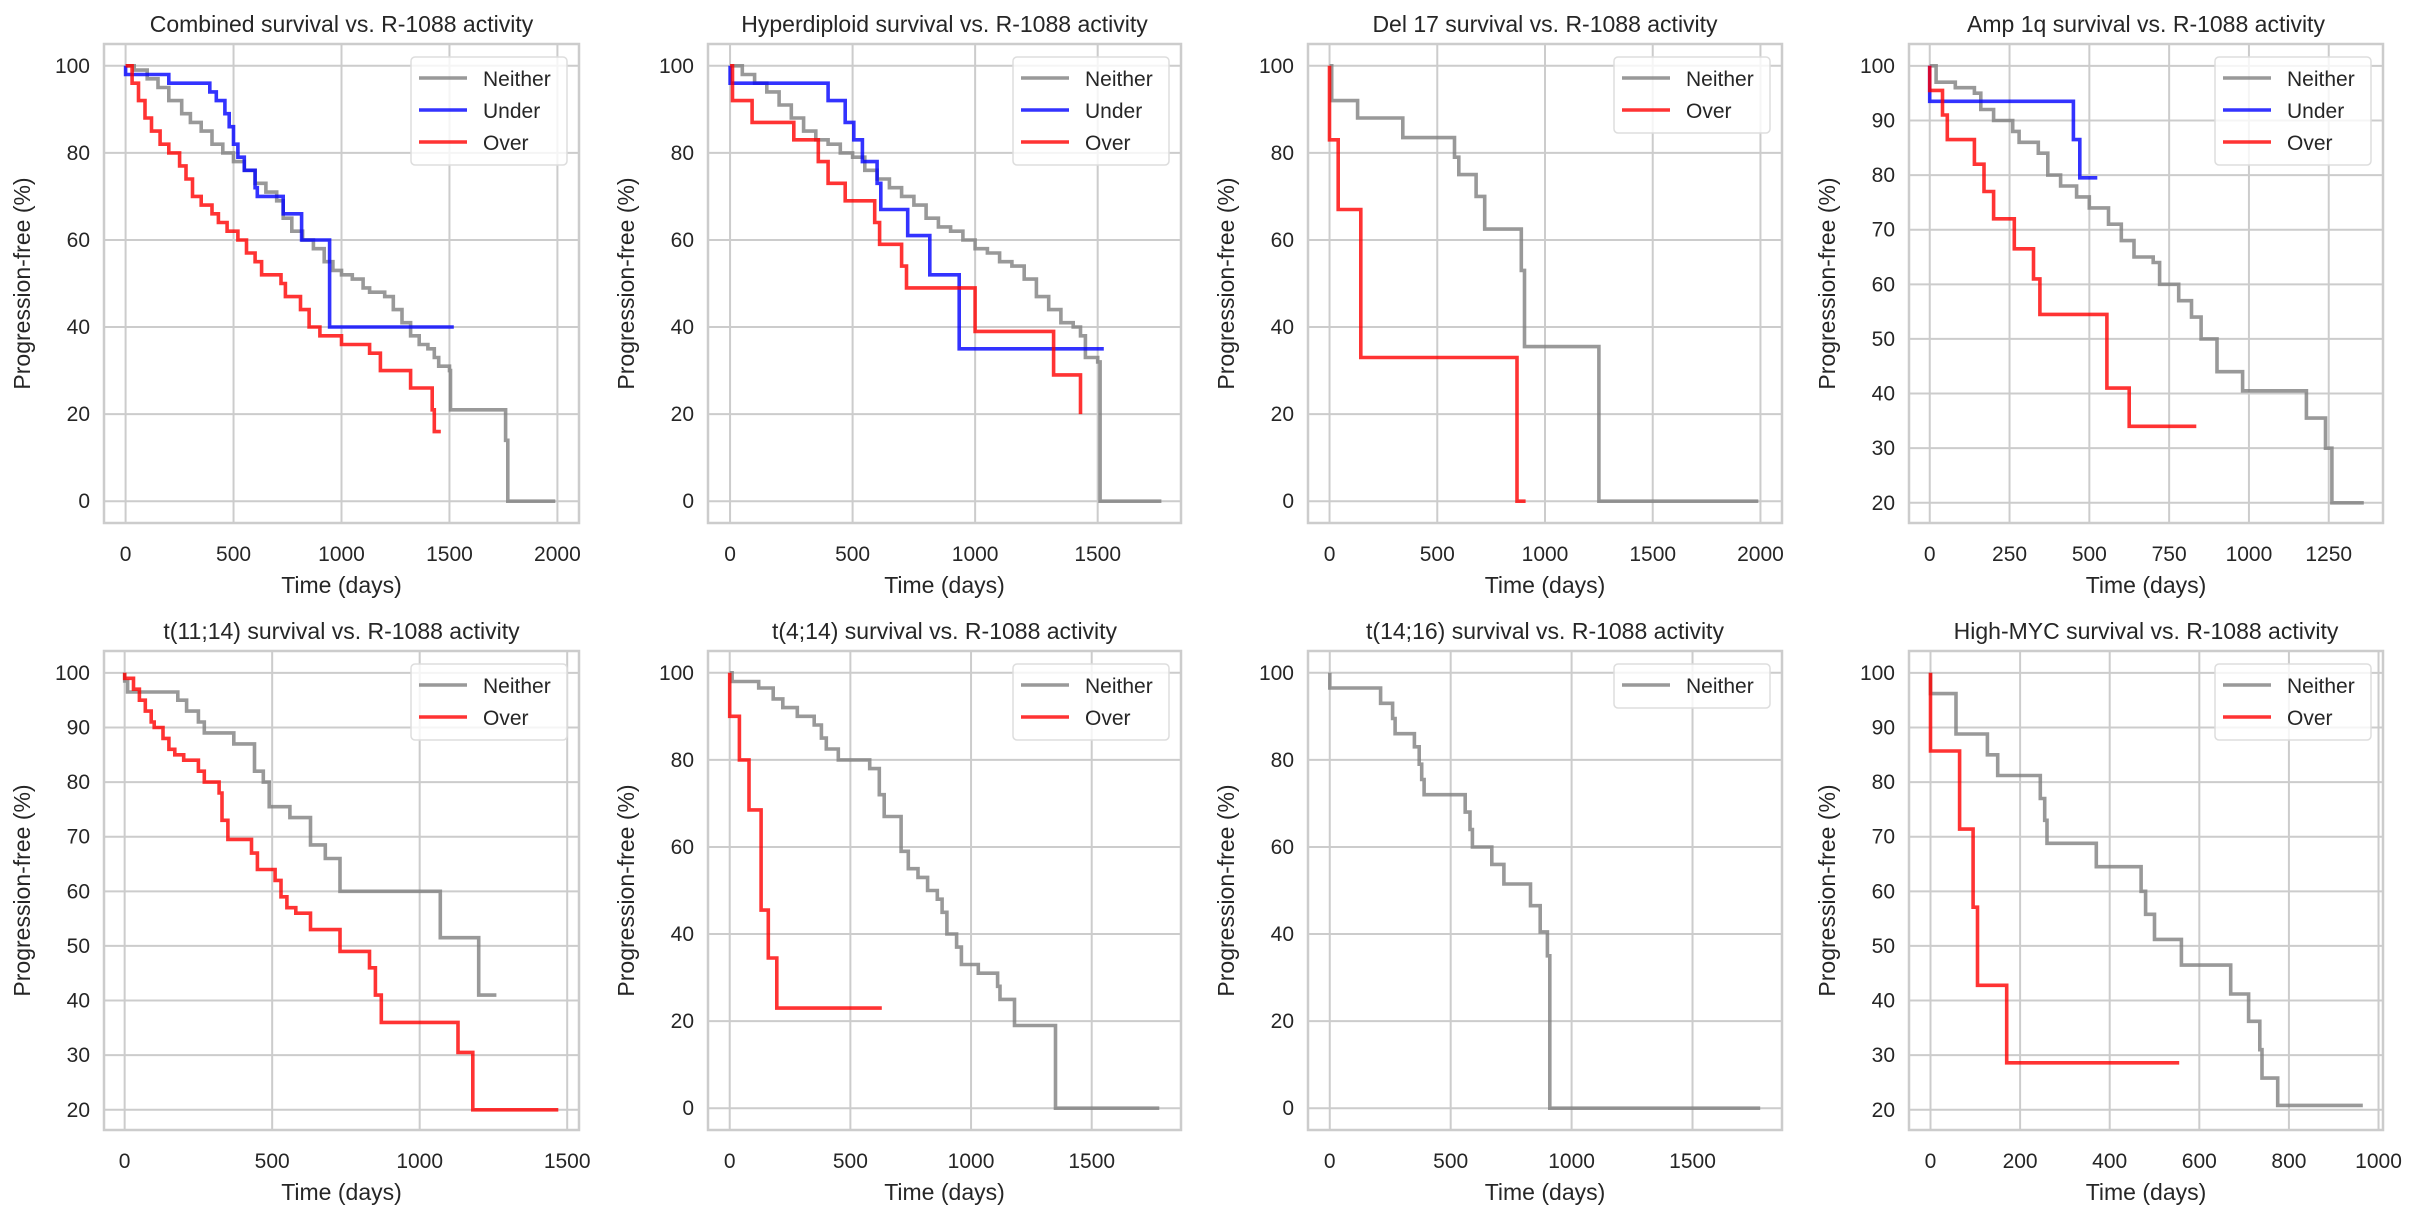  I want to click on legend: Neither Under Over, so click(1091, 111).